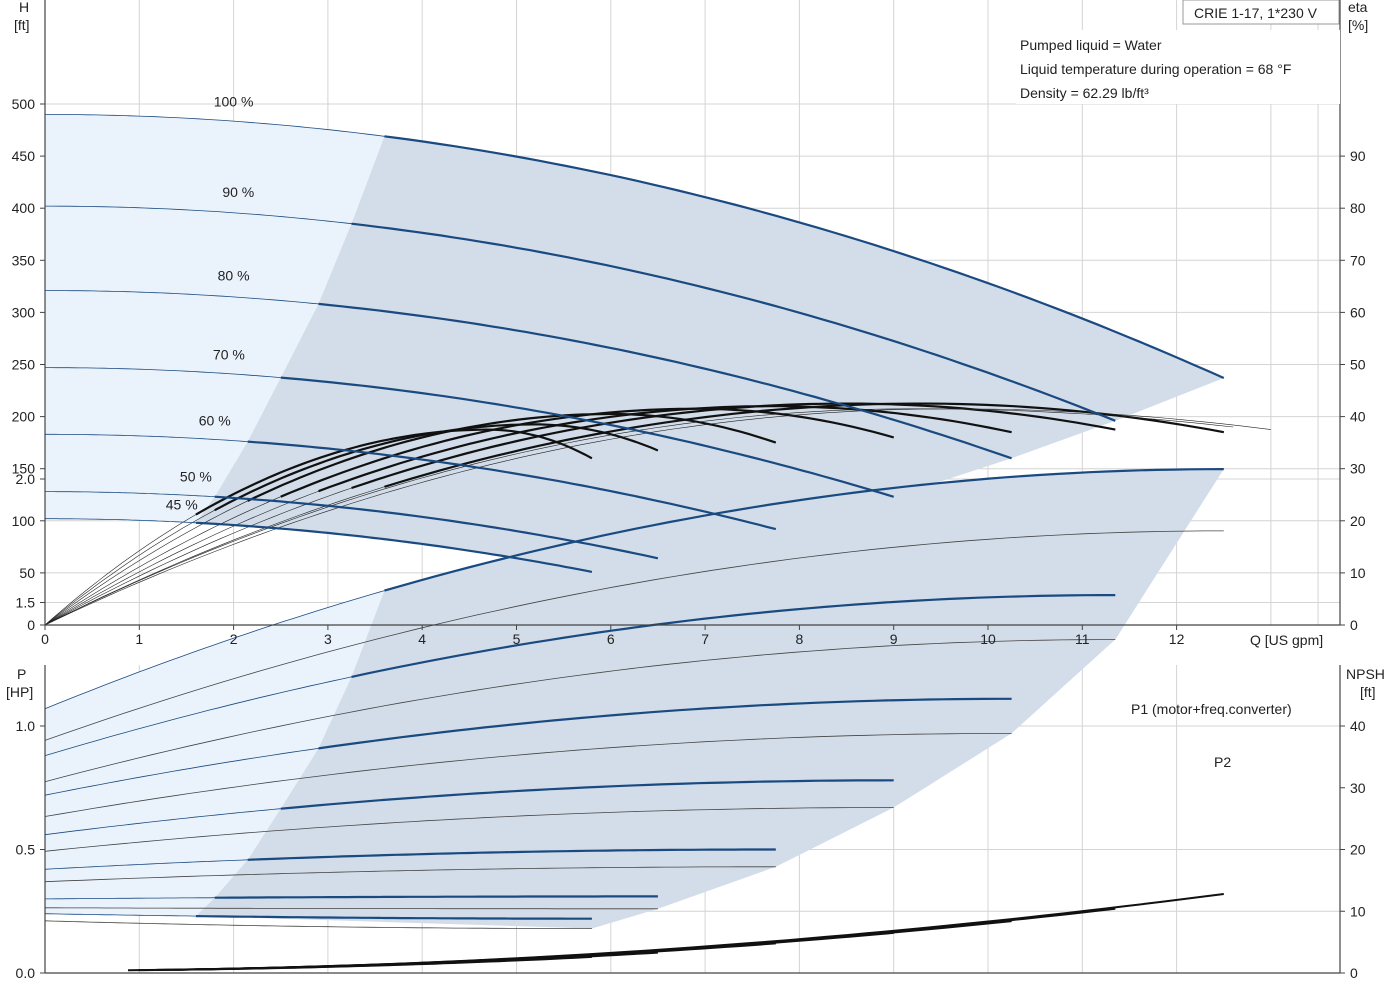 The image size is (1400, 1000). I want to click on x-tick-label-1: 1, so click(139, 639).